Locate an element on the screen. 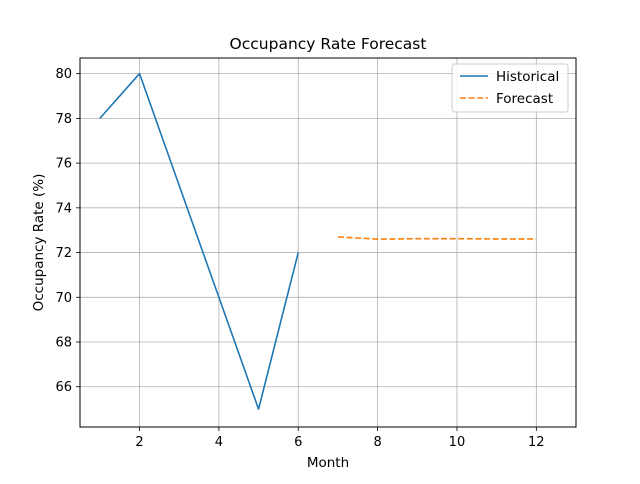 This screenshot has height=484, width=640. y-tick-label: 68 is located at coordinates (63, 343).